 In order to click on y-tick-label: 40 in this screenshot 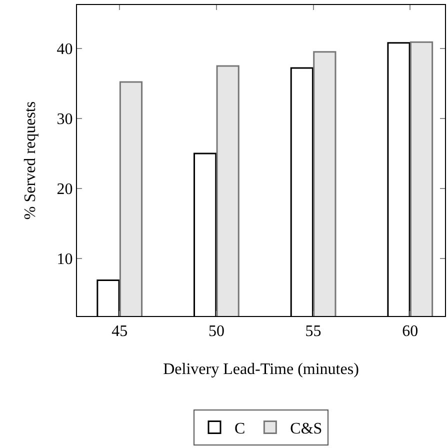, I will do `click(64, 49)`.